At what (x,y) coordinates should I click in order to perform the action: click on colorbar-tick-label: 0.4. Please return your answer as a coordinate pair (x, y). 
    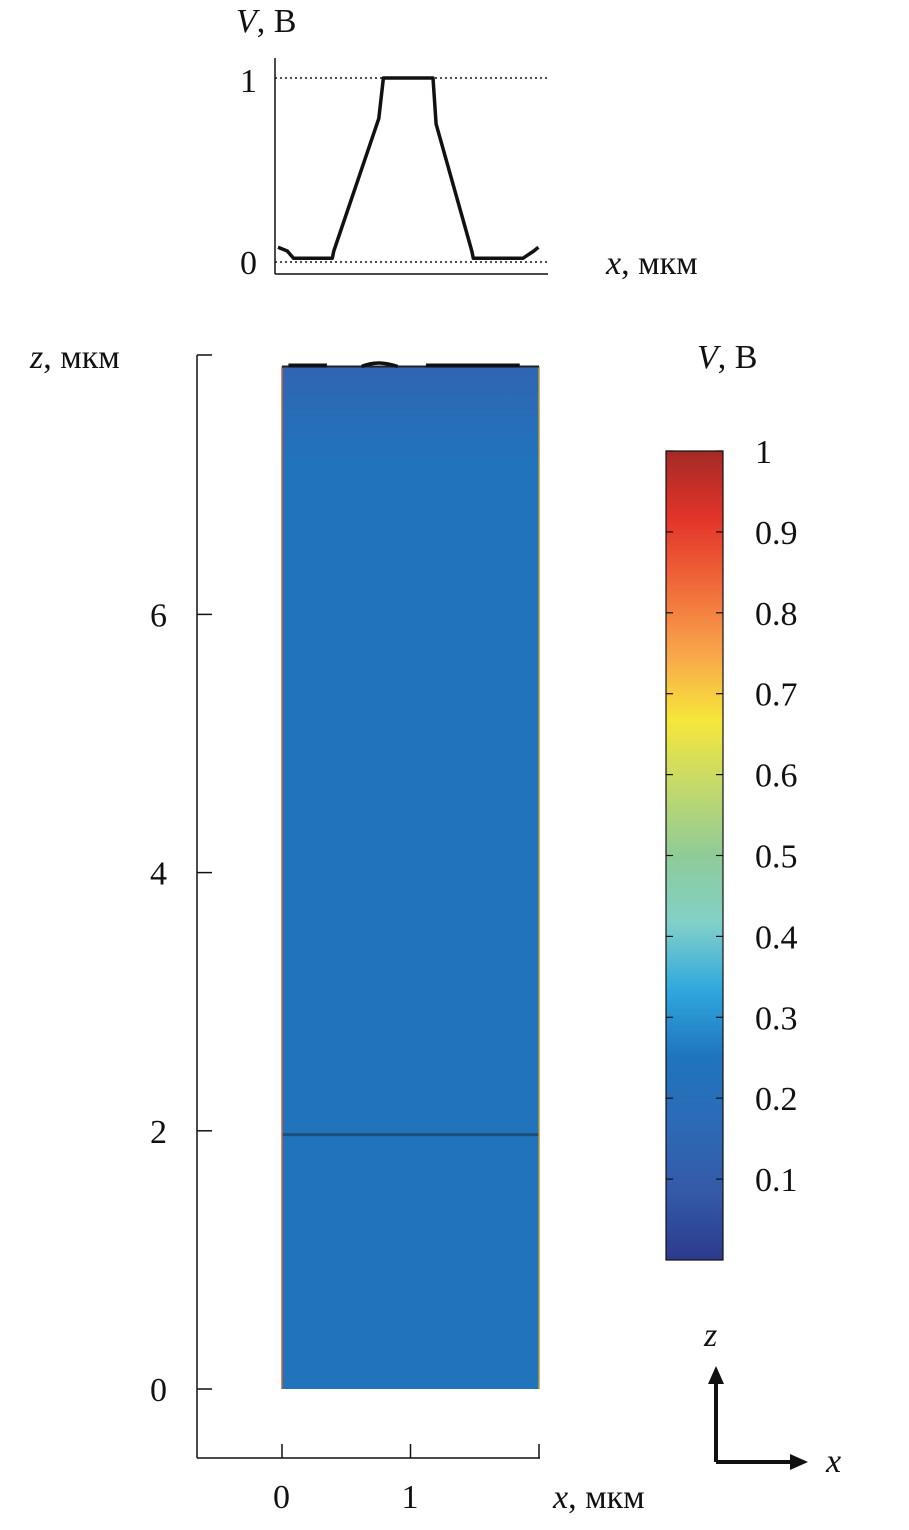
    Looking at the image, I should click on (776, 937).